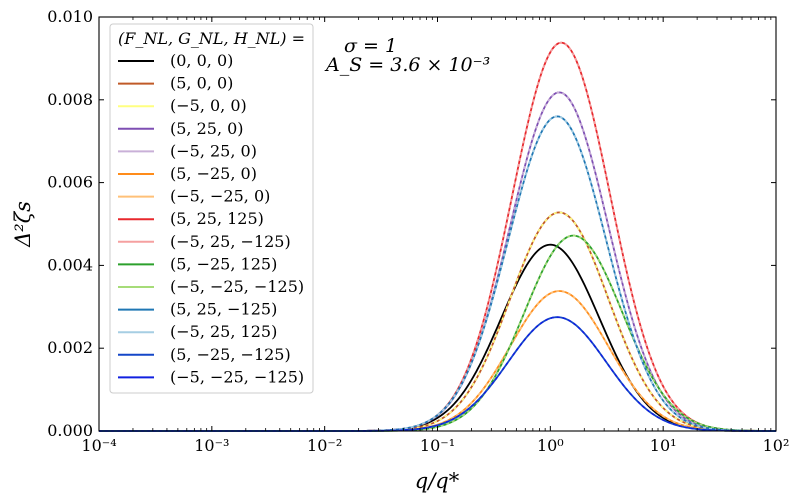 The image size is (797, 499). What do you see at coordinates (201, 60) in the screenshot?
I see `legend-entry-label: (0, 0, 0)` at bounding box center [201, 60].